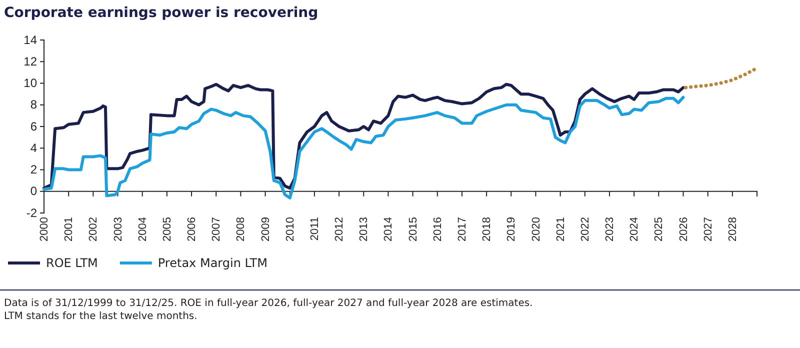  I want to click on x-tick-label: 2004, so click(142, 229).